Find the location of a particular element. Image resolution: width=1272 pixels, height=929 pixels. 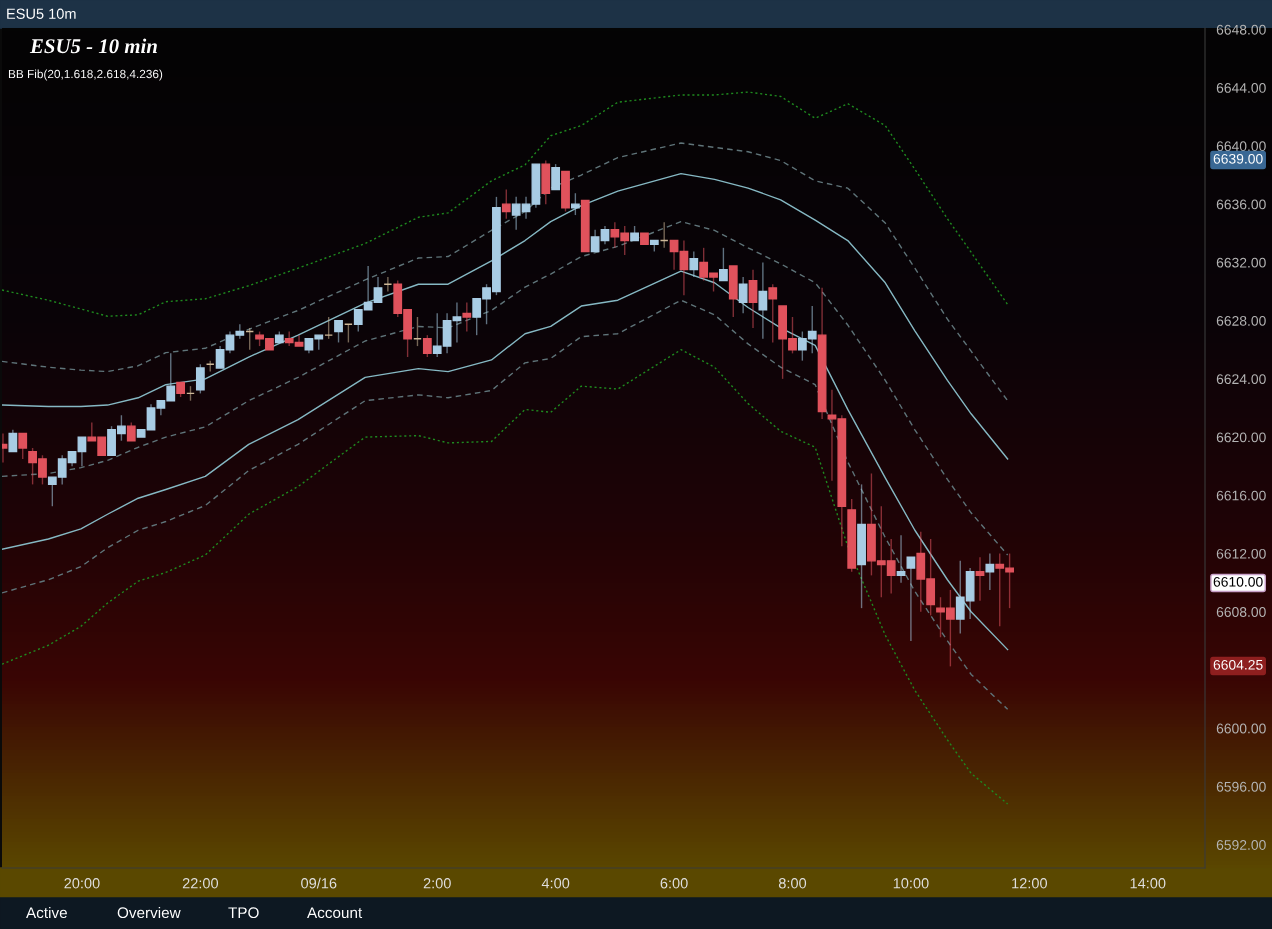

y-tick-label: 6624.00 is located at coordinates (1241, 379).